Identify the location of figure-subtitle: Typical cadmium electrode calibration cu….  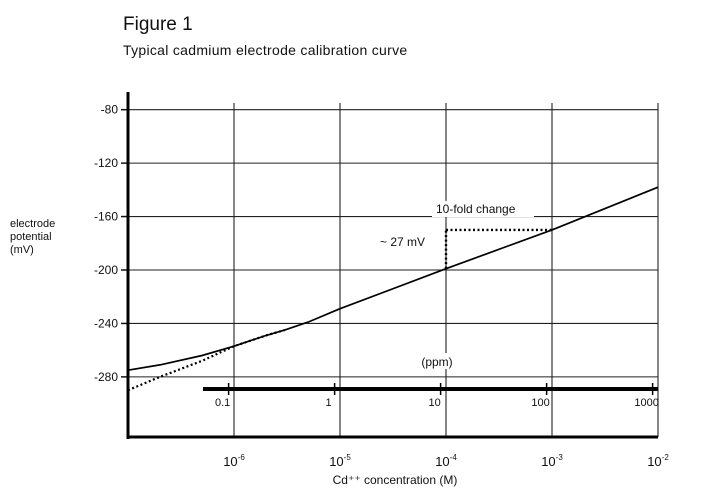
(265, 50).